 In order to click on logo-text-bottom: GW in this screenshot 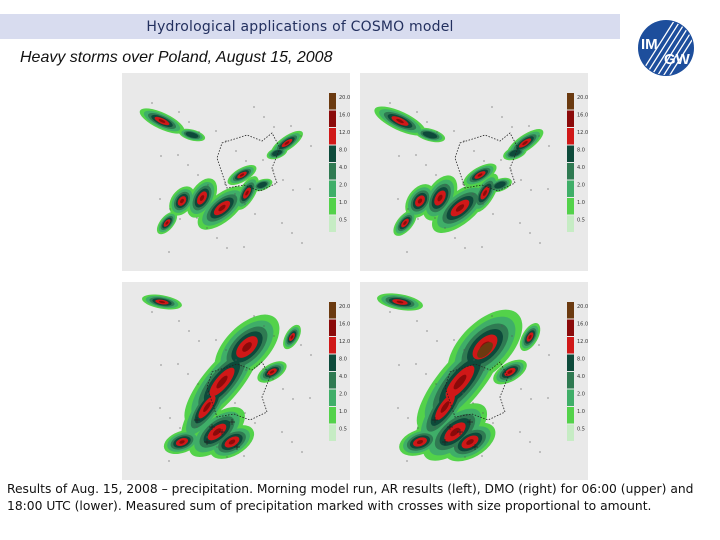, I will do `click(677, 59)`.